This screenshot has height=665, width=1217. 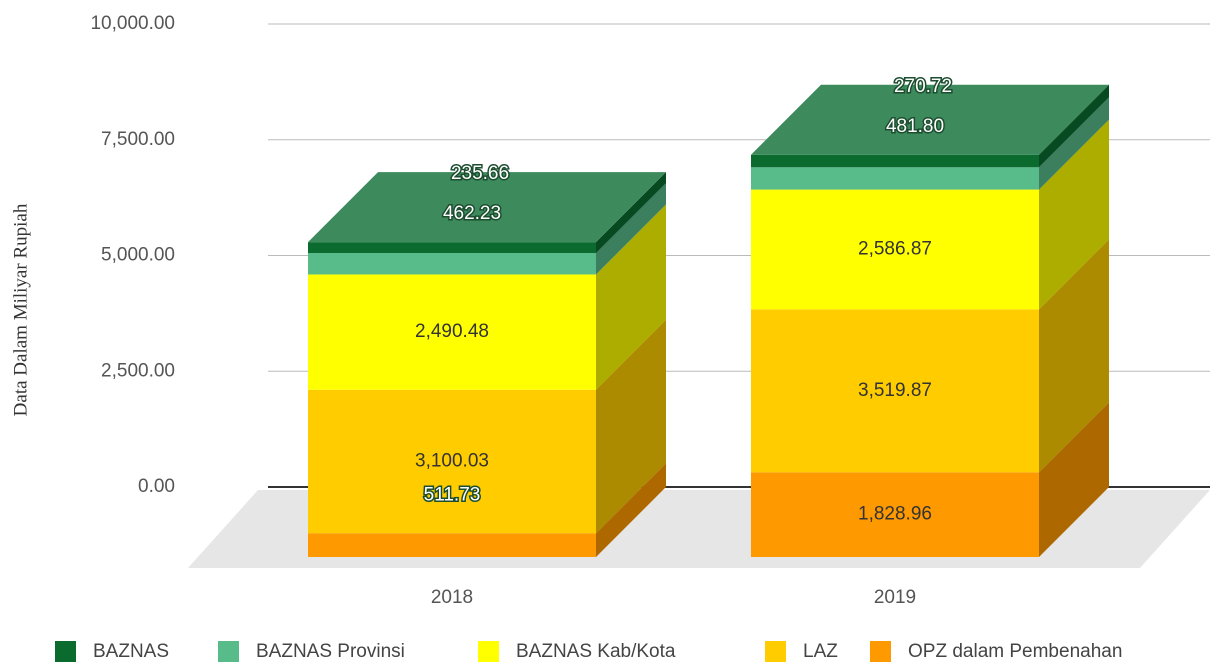 I want to click on data-label: 3,519.87, so click(x=895, y=390).